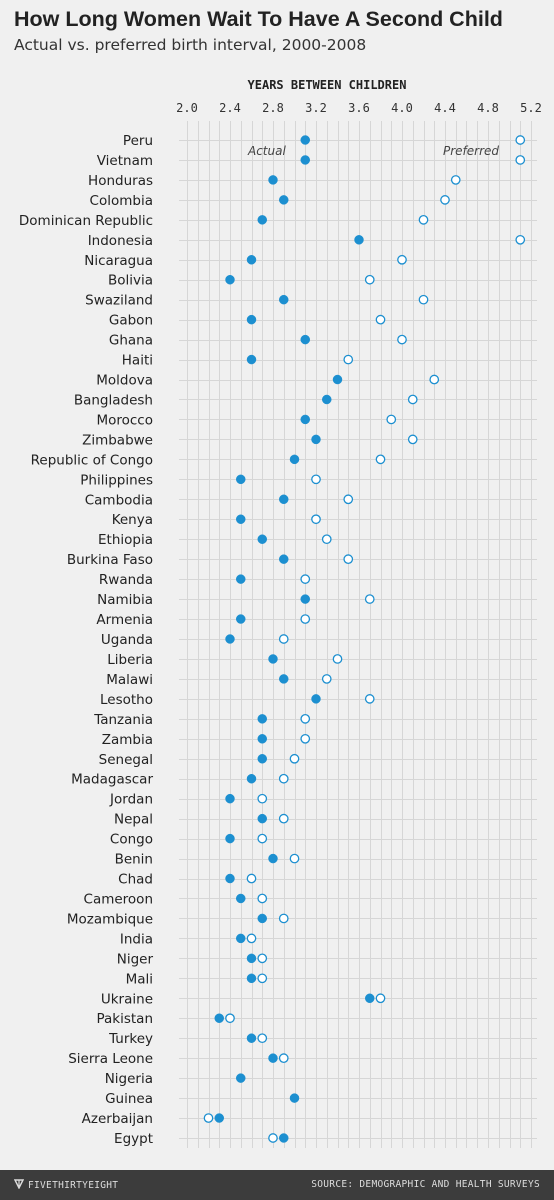 The height and width of the screenshot is (1200, 554). What do you see at coordinates (73, 1185) in the screenshot?
I see `brand-name: FIVETHIRTYEIGHT` at bounding box center [73, 1185].